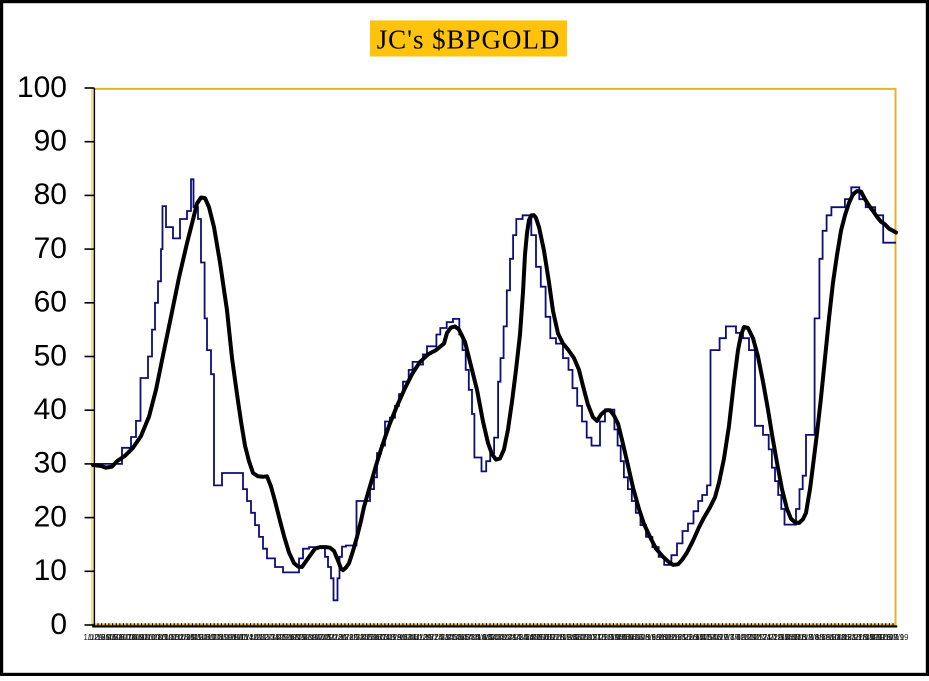  Describe the element at coordinates (271, 637) in the screenshot. I see `svg-text: 1/27/12` at that location.